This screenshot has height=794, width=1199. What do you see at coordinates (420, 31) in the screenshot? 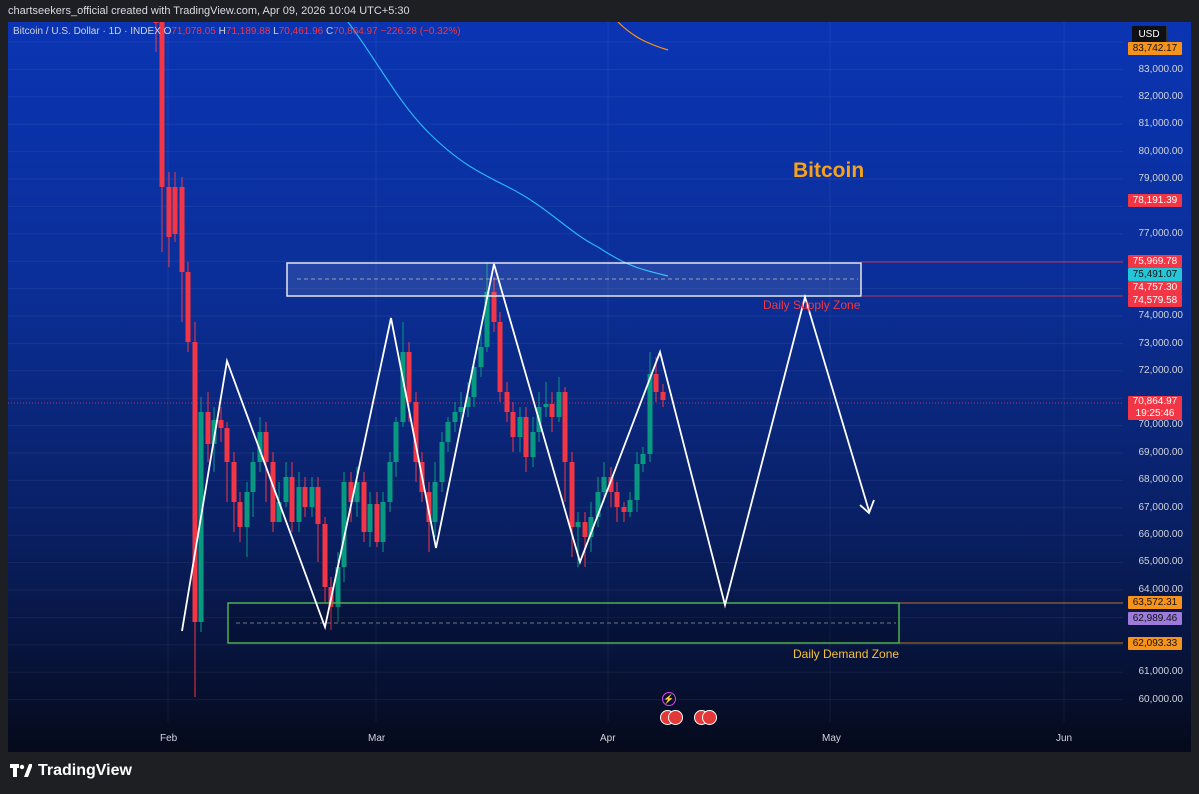
I see `change-value: −226.28 (−0.32%)` at bounding box center [420, 31].